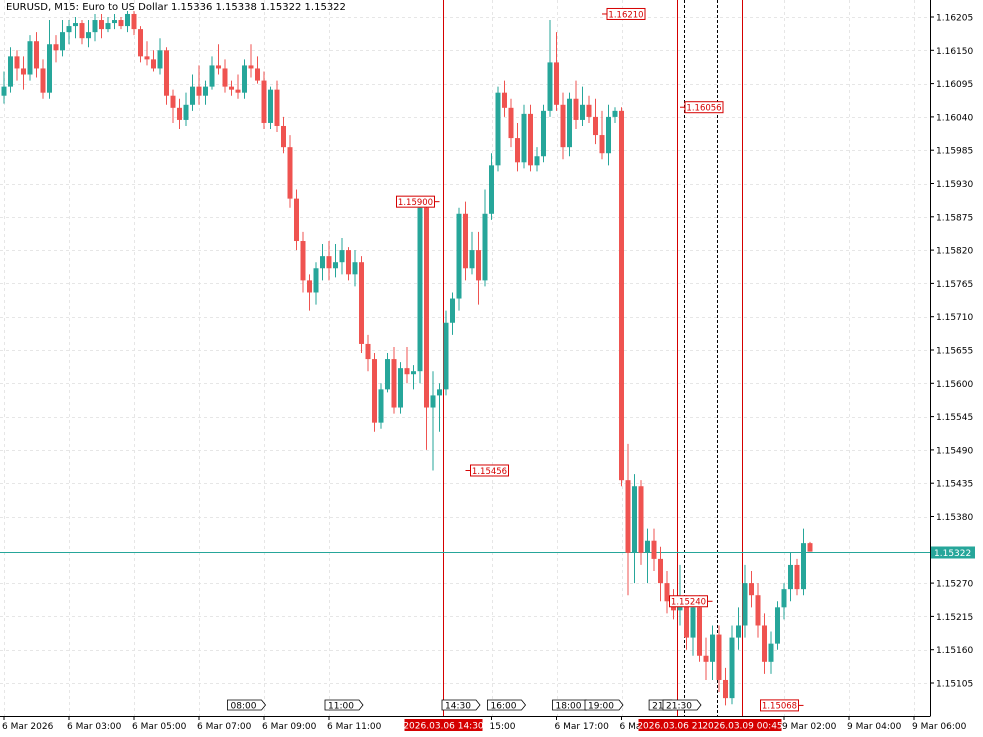 Image resolution: width=983 pixels, height=737 pixels. What do you see at coordinates (954, 451) in the screenshot?
I see `y-tick-label: 1.15490` at bounding box center [954, 451].